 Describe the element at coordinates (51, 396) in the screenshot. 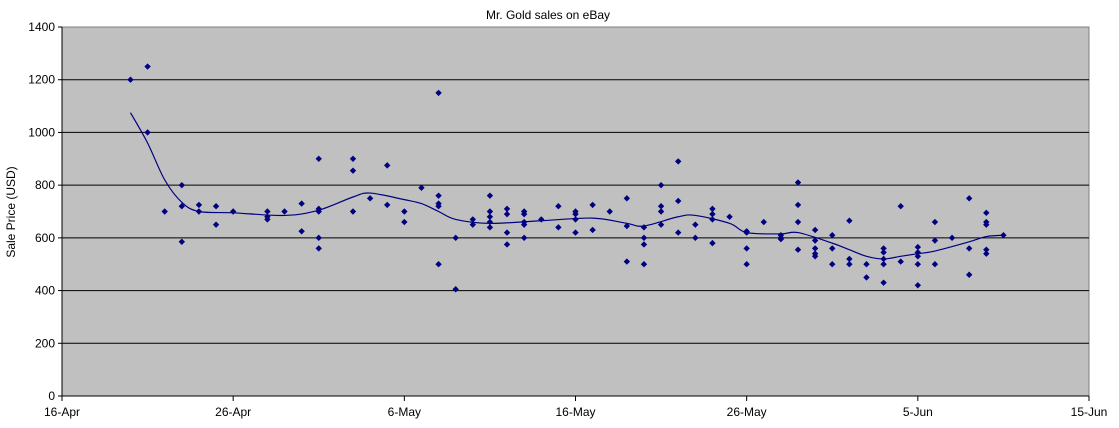

I see `y-tick-label: 0` at that location.